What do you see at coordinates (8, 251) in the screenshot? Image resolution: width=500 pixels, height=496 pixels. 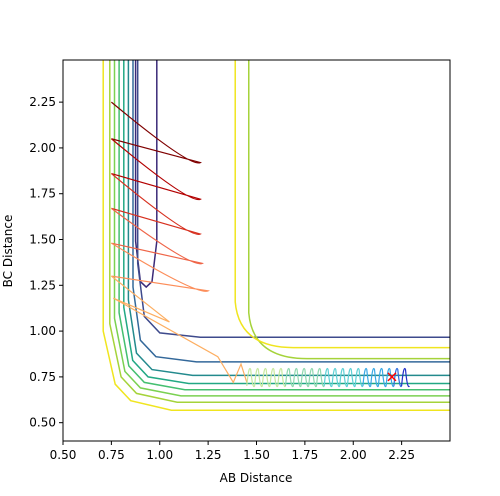 I see `y-axis-label: BC Distance` at bounding box center [8, 251].